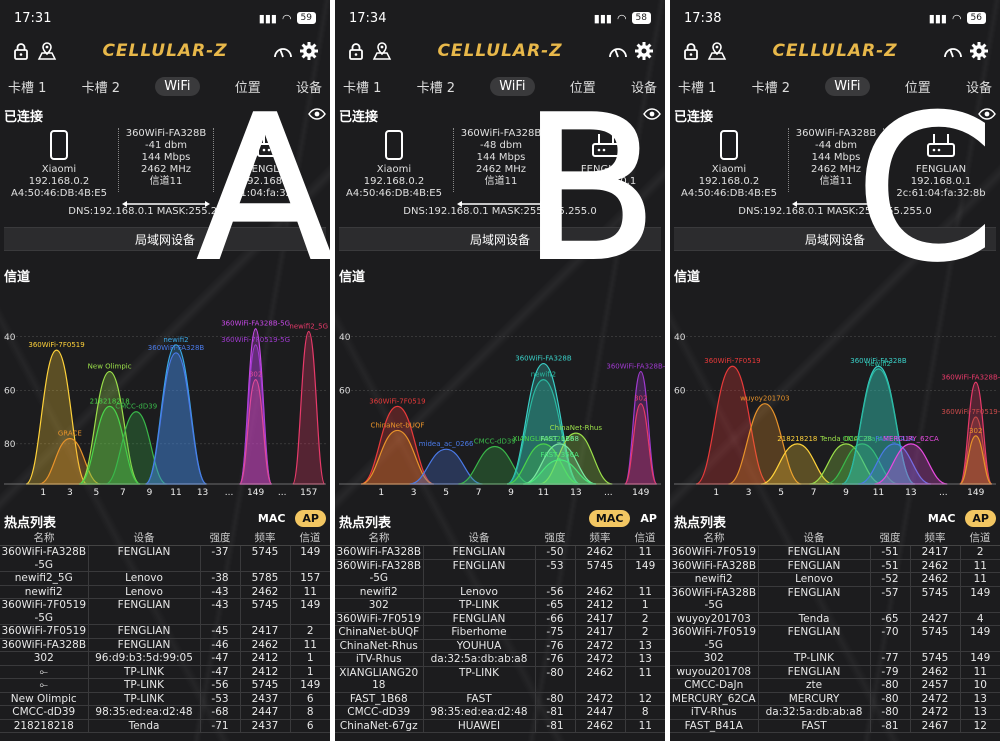  I want to click on table-row: ChinaNet-Rhus YOUHUA -76 2472 13, so click(500, 646).